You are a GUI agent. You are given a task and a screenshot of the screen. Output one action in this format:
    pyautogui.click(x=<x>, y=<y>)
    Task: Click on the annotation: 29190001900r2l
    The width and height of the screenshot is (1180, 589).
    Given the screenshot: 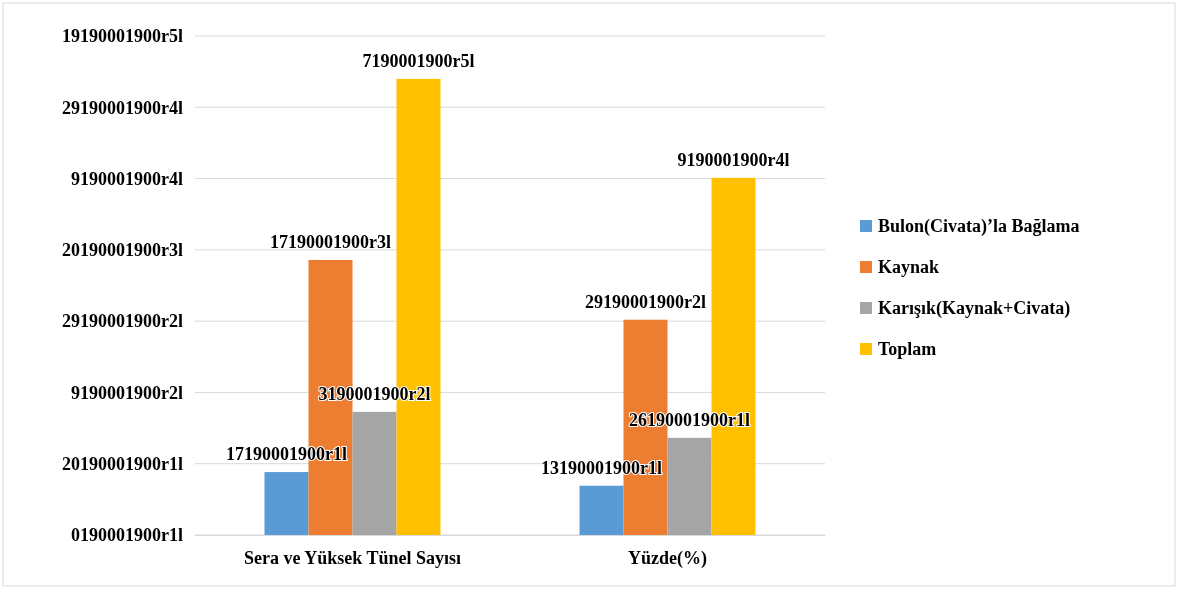 What is the action you would take?
    pyautogui.click(x=645, y=301)
    